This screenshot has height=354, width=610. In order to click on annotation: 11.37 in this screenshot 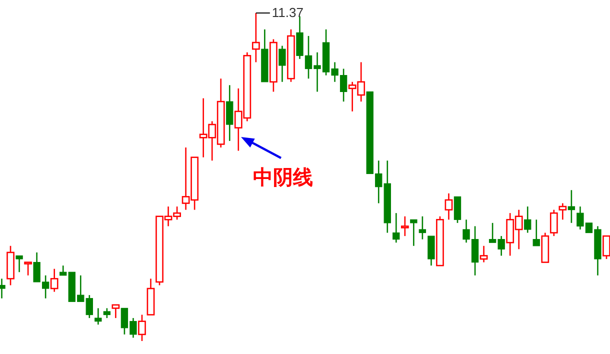, I will do `click(288, 12)`.